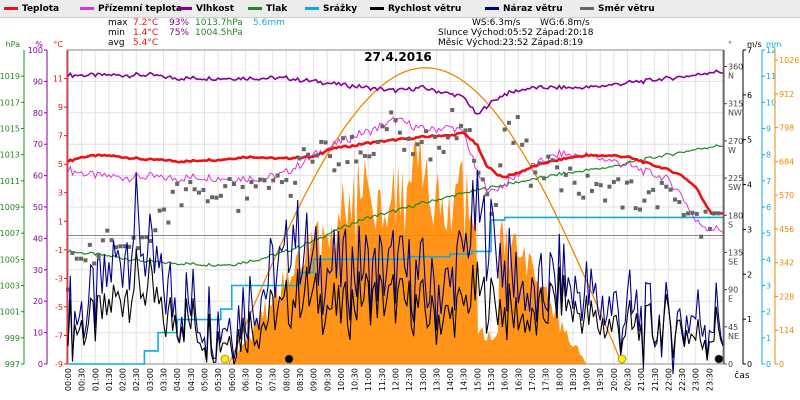 This screenshot has width=800, height=400. What do you see at coordinates (587, 379) in the screenshot?
I see `x-tick-label: 19:00` at bounding box center [587, 379].